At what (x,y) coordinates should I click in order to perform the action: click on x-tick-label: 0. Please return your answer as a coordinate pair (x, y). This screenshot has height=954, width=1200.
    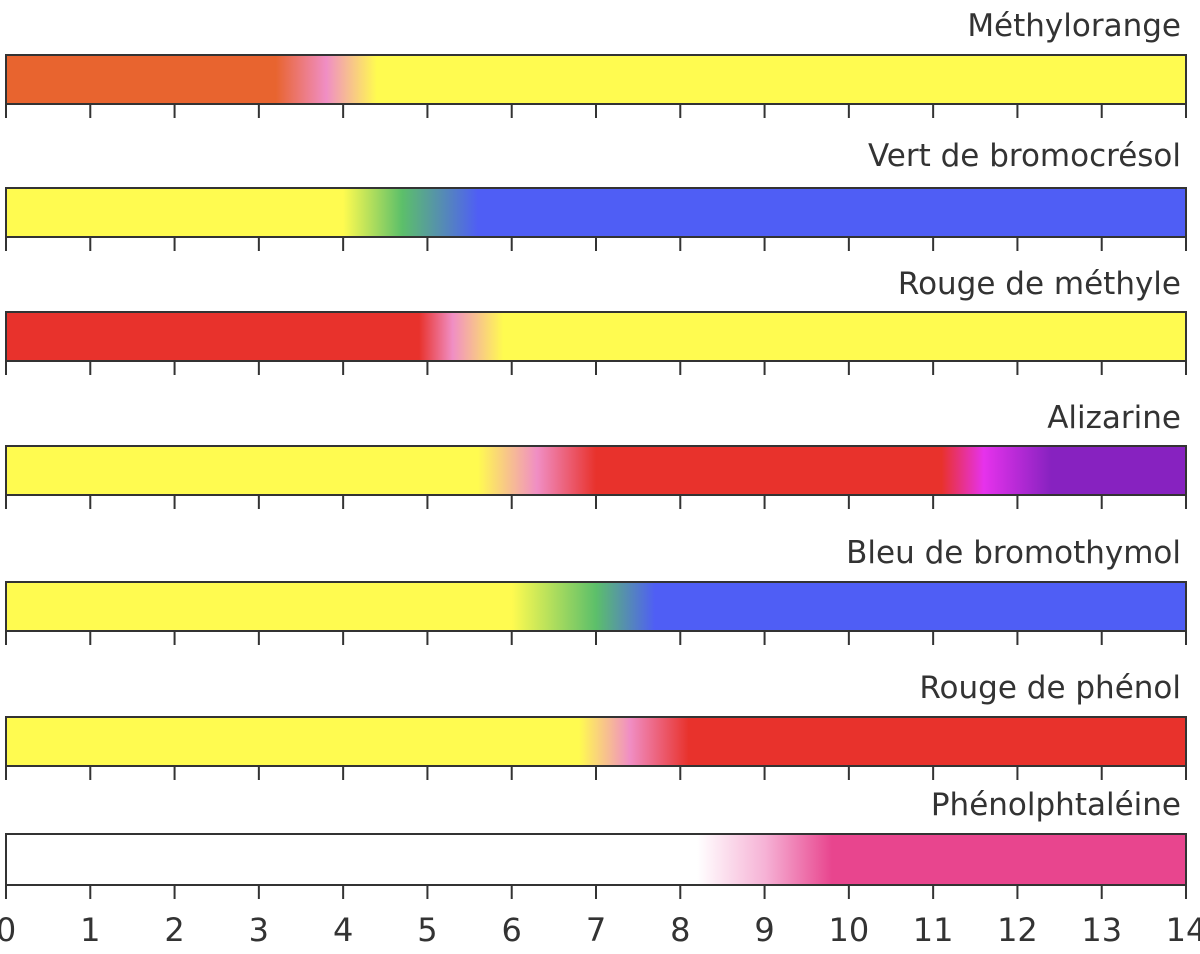
    Looking at the image, I should click on (8, 930).